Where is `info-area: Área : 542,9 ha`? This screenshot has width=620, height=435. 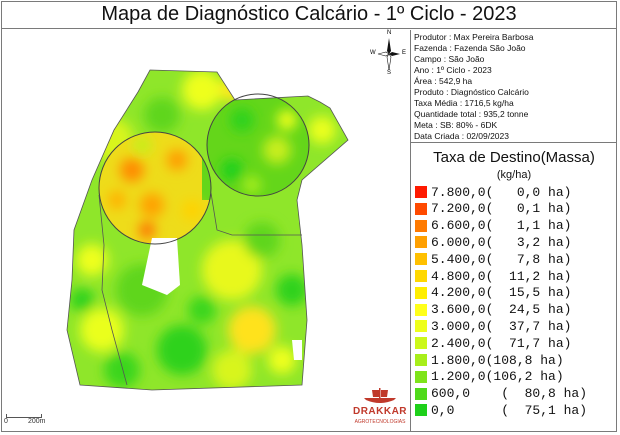 info-area: Área : 542,9 ha is located at coordinates (443, 81).